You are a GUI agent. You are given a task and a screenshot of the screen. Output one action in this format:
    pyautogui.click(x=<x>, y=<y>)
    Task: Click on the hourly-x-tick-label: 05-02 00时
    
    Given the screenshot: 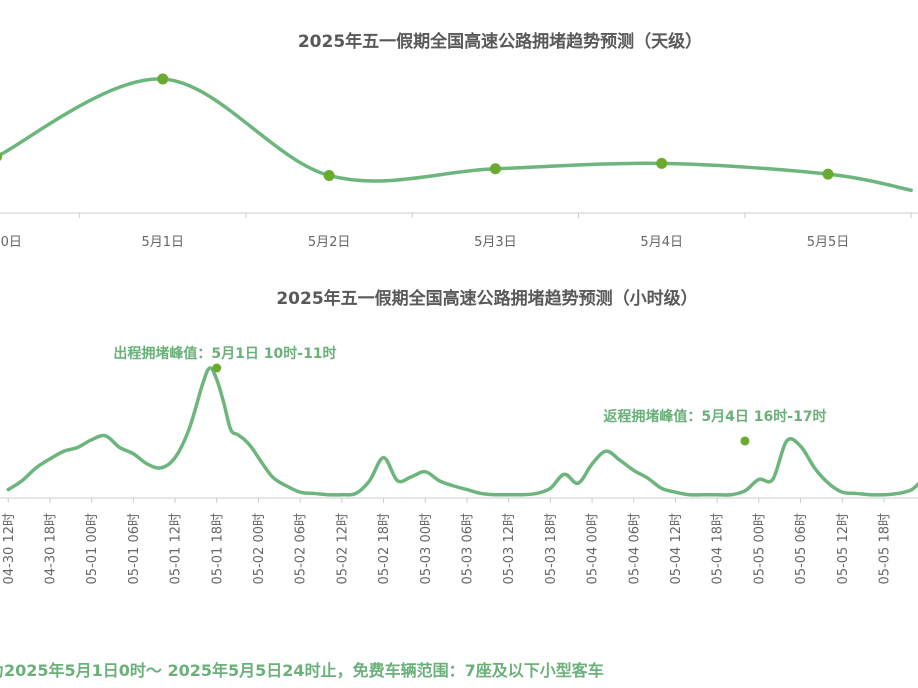 What is the action you would take?
    pyautogui.click(x=259, y=548)
    